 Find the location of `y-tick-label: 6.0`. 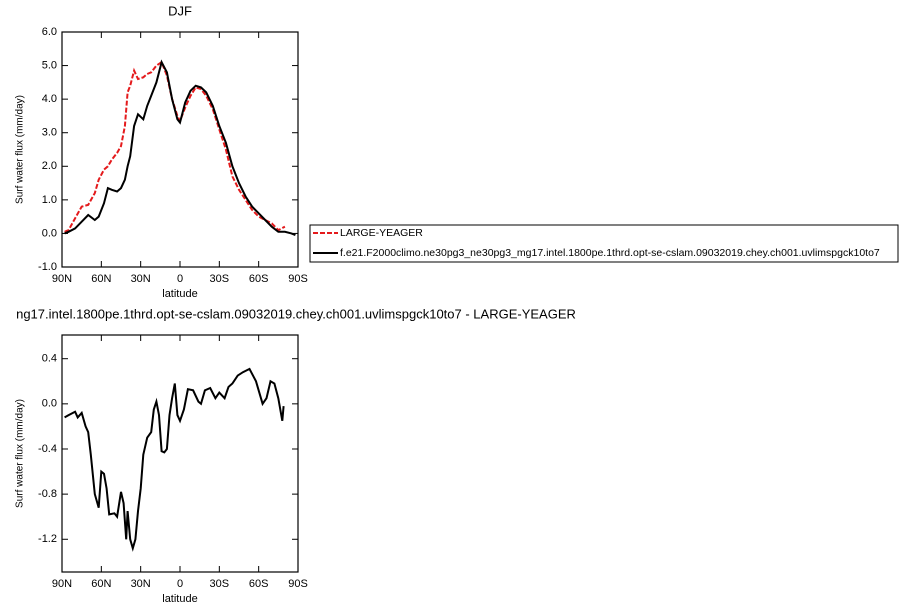

y-tick-label: 6.0 is located at coordinates (49, 32).